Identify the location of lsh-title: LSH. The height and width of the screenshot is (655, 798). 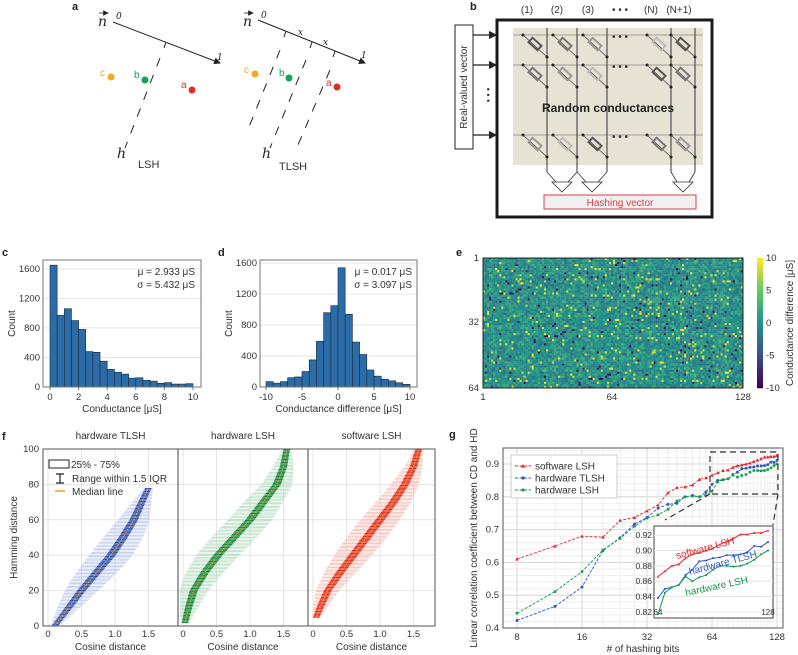
(148, 165).